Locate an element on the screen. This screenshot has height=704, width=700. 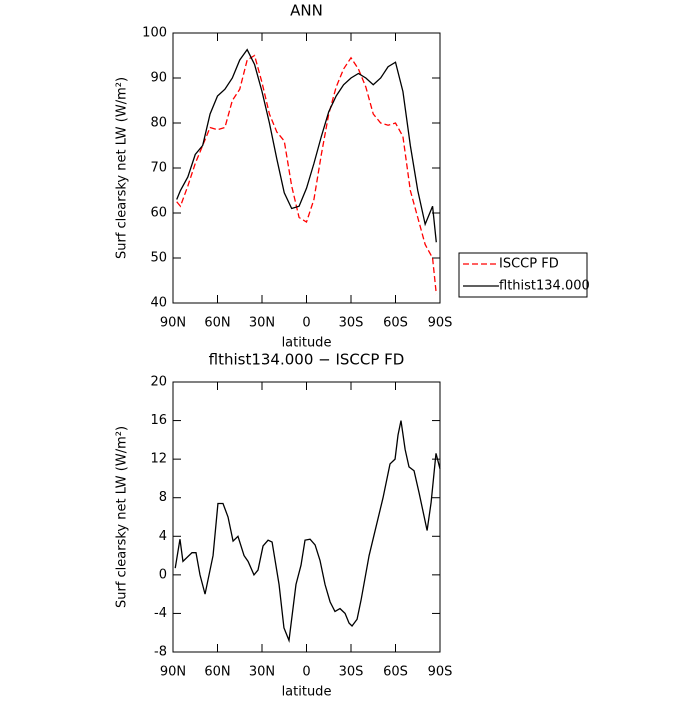
y-tick-label: 12 is located at coordinates (158, 459).